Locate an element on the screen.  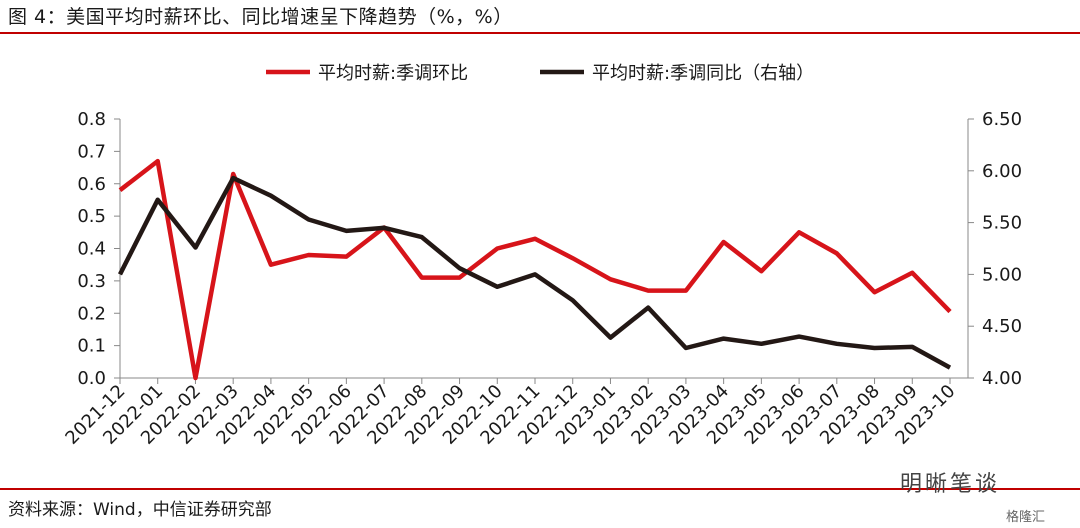
y-left-tick-label: 0.5 is located at coordinates (91, 216).